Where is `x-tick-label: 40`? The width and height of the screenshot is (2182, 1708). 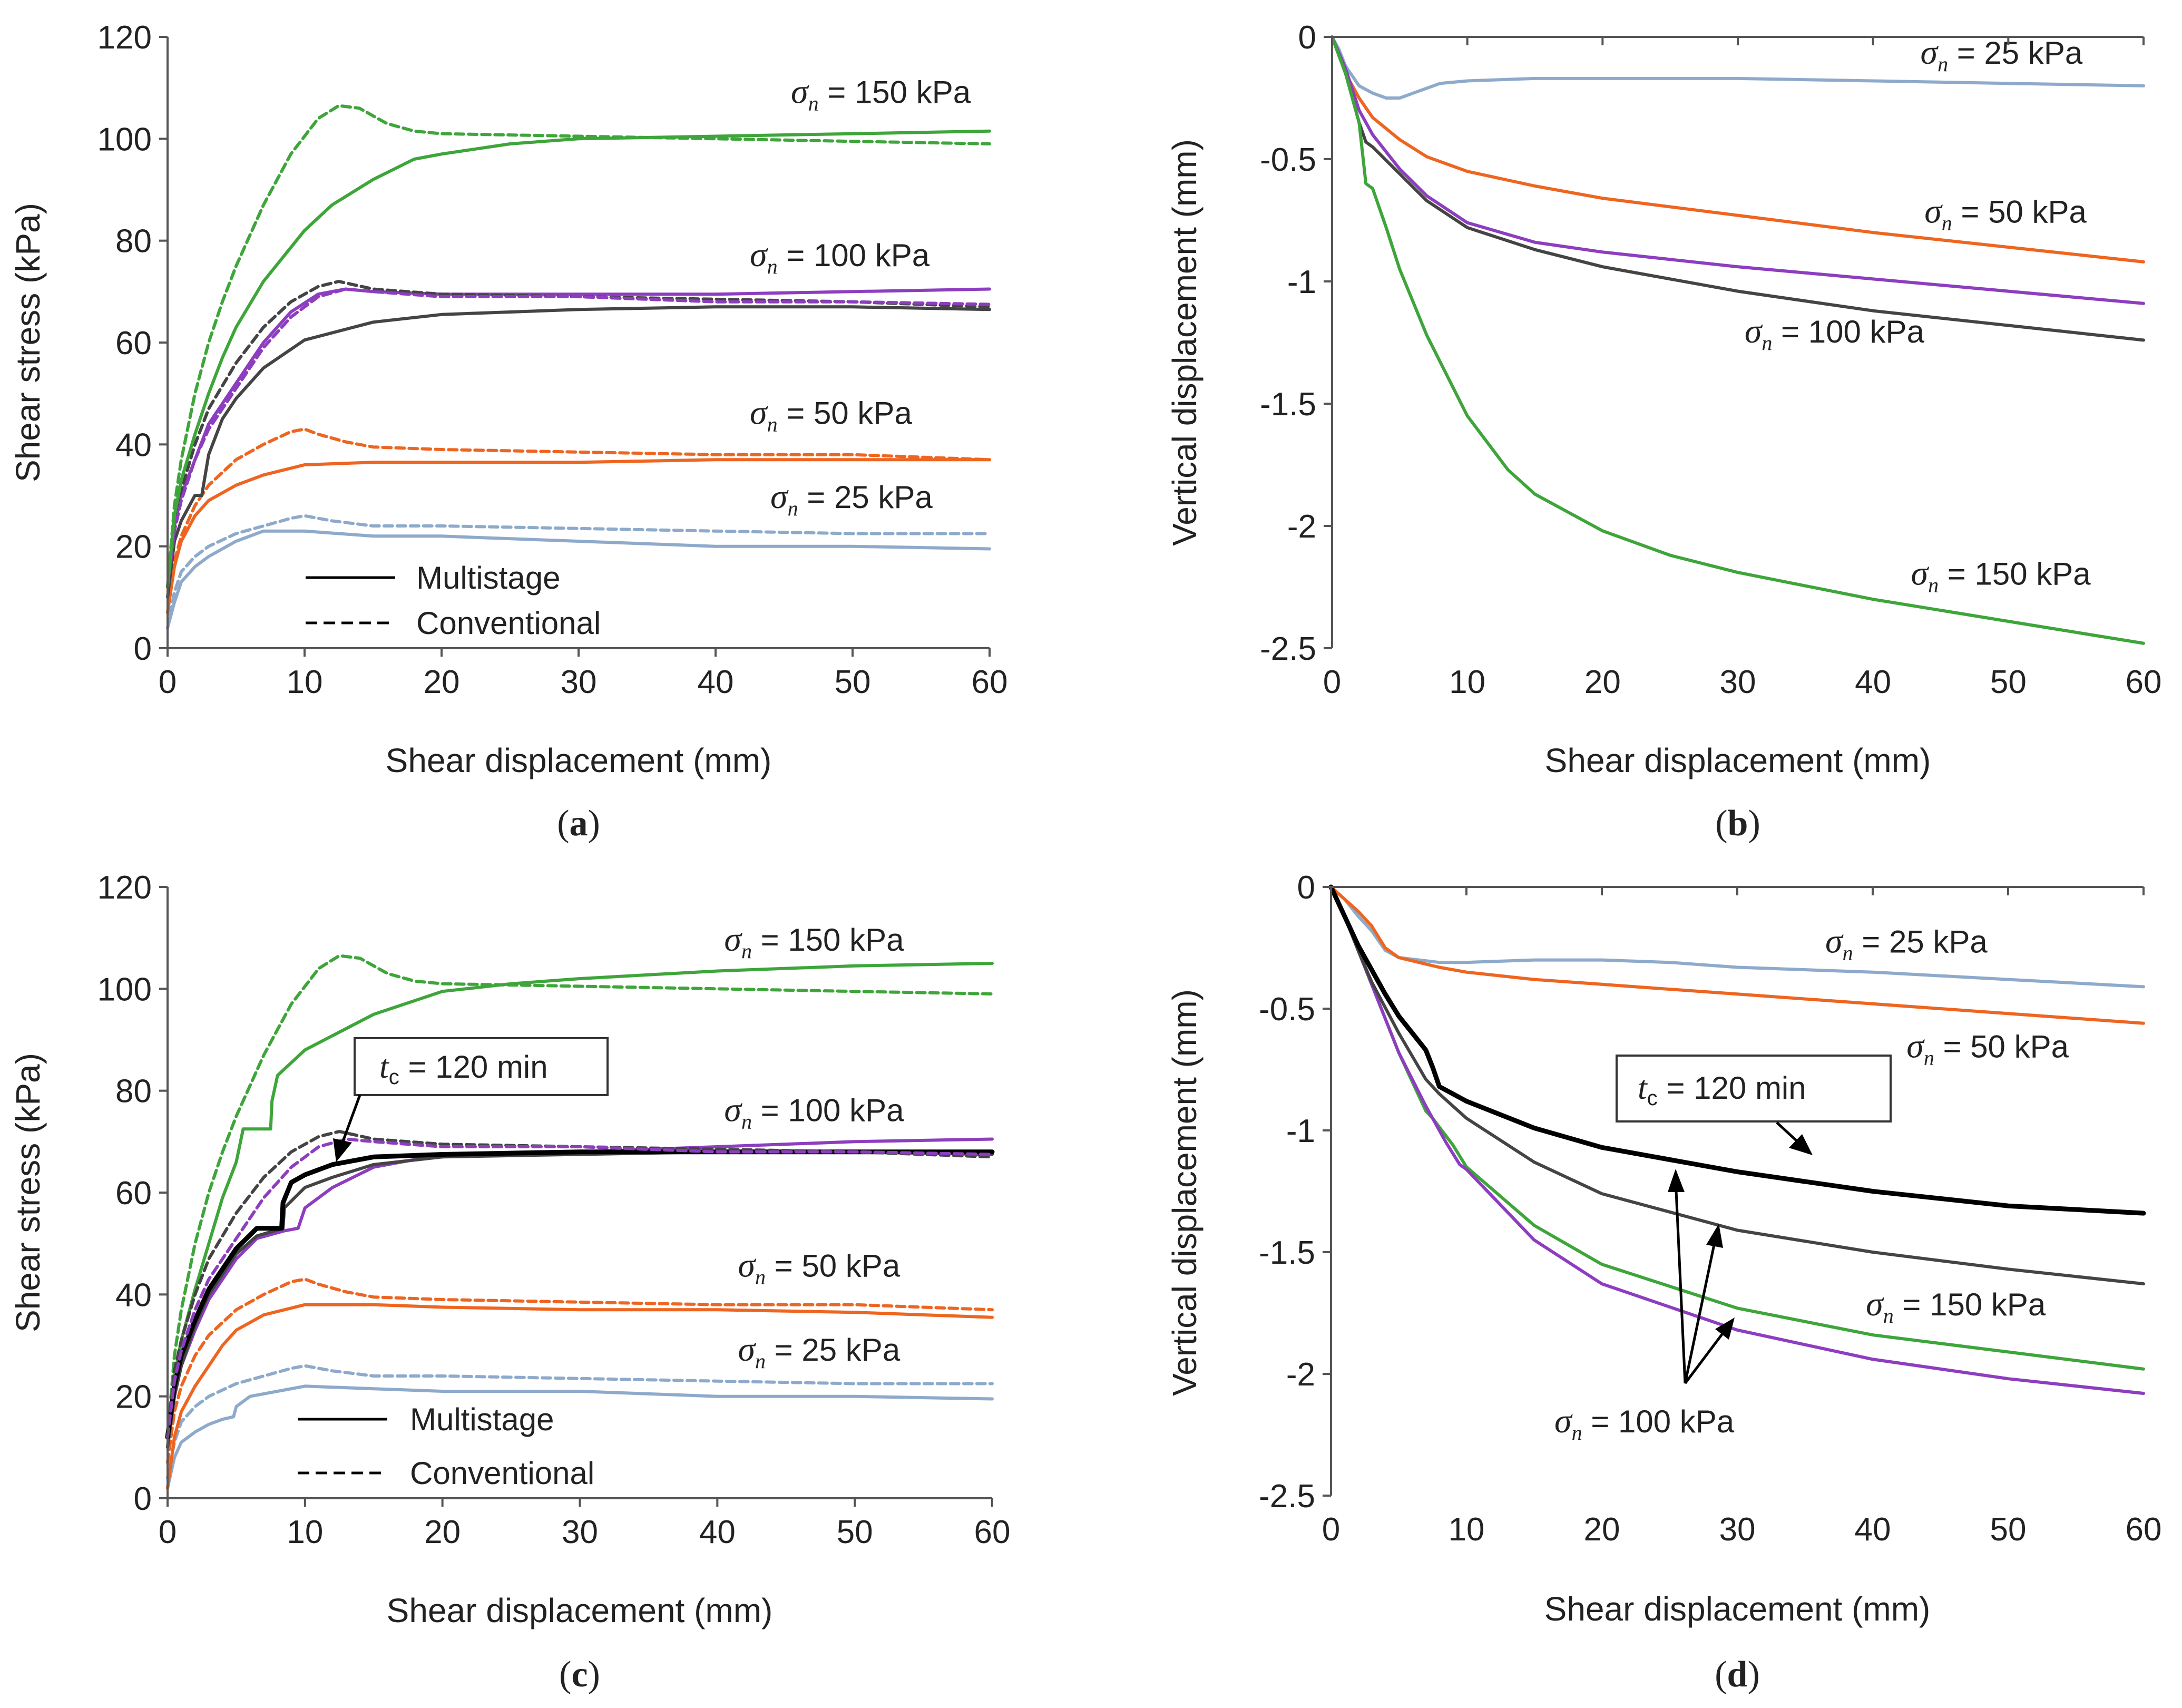
x-tick-label: 40 is located at coordinates (1873, 1529).